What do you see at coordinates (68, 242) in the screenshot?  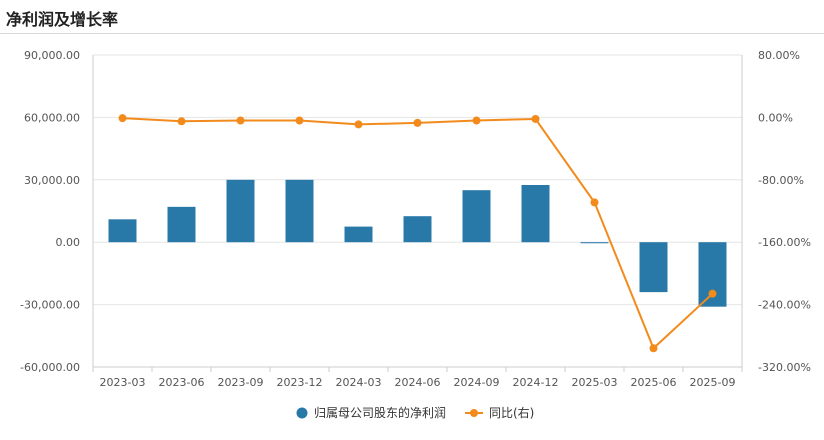 I see `left-axis-tick-label: 0.00` at bounding box center [68, 242].